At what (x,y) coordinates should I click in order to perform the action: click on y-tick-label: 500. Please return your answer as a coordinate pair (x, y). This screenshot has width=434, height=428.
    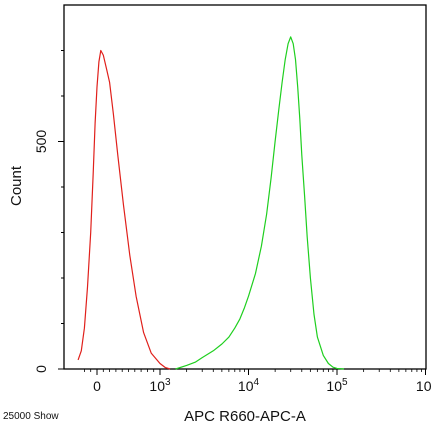
    Looking at the image, I should click on (41, 142).